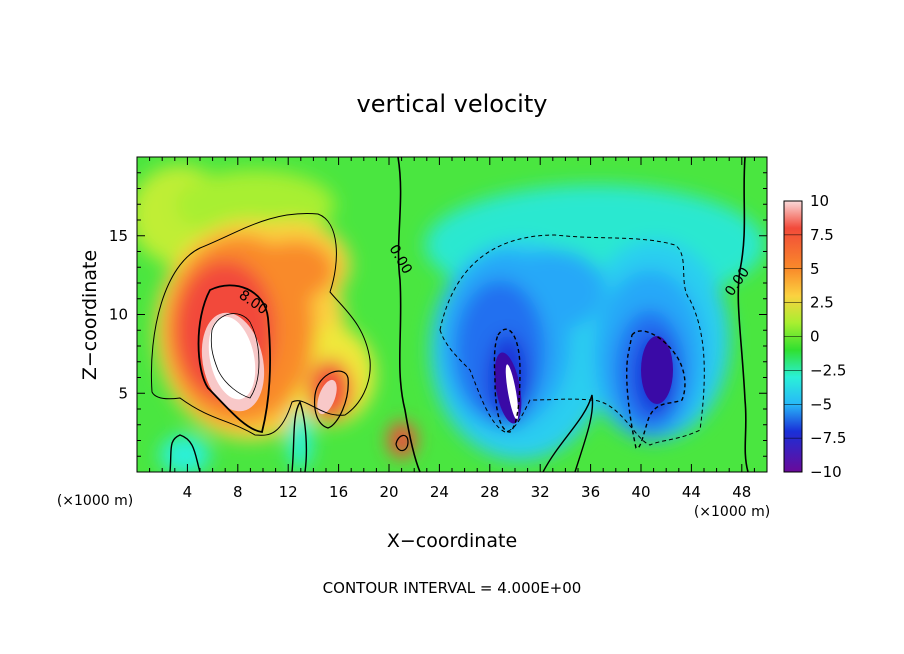 Image resolution: width=904 pixels, height=654 pixels. Describe the element at coordinates (828, 370) in the screenshot. I see `colorbar-tick-label: −2.5` at that location.